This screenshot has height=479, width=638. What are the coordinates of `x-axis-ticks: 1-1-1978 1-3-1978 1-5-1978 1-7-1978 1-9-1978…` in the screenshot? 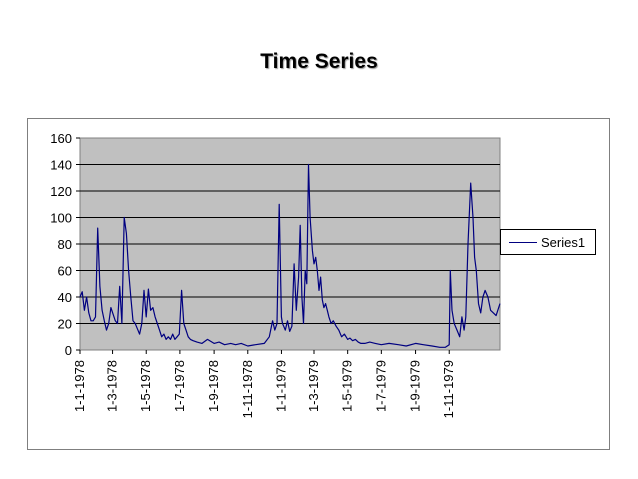 It's located at (264, 384).